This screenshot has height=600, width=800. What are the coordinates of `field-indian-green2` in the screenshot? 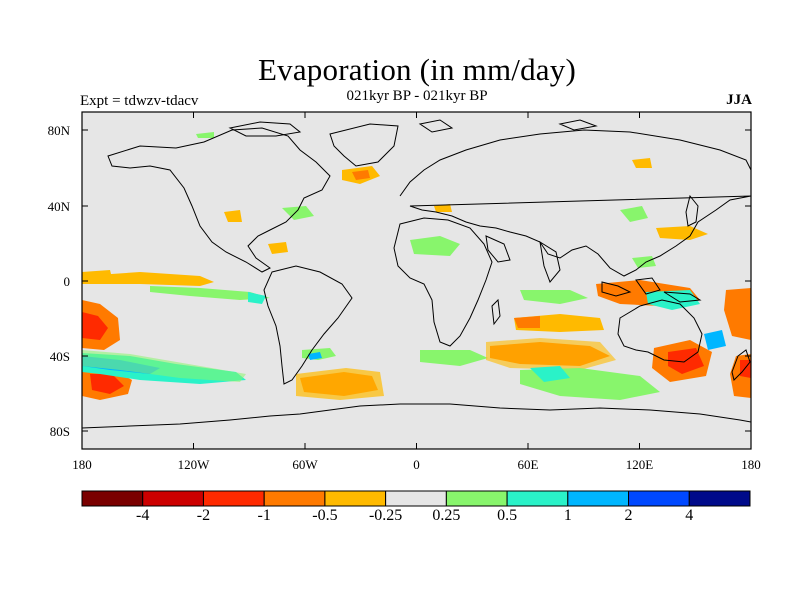 It's located at (554, 297).